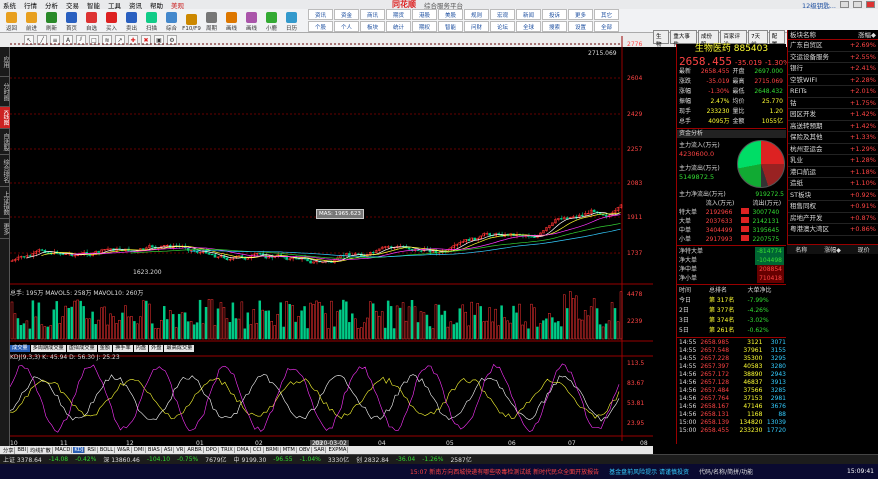 The height and width of the screenshot is (479, 878). I want to click on cursor-icon: ↖, so click(29, 40).